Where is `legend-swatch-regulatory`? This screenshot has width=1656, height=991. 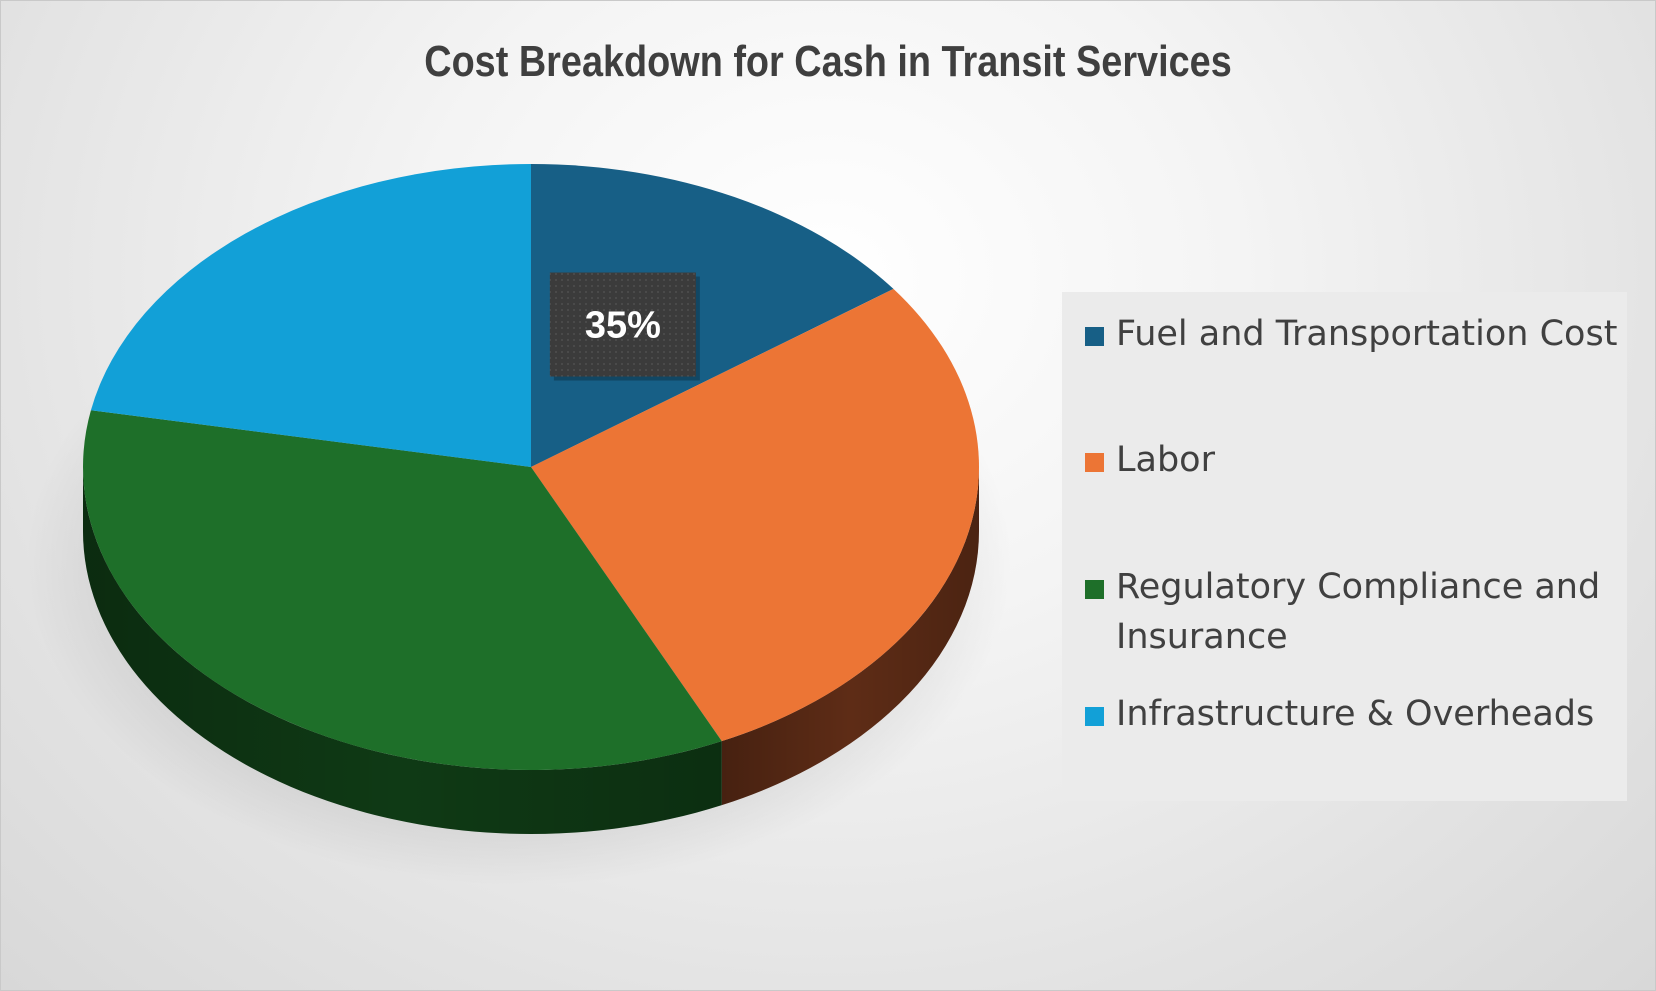
legend-swatch-regulatory is located at coordinates (1094, 589).